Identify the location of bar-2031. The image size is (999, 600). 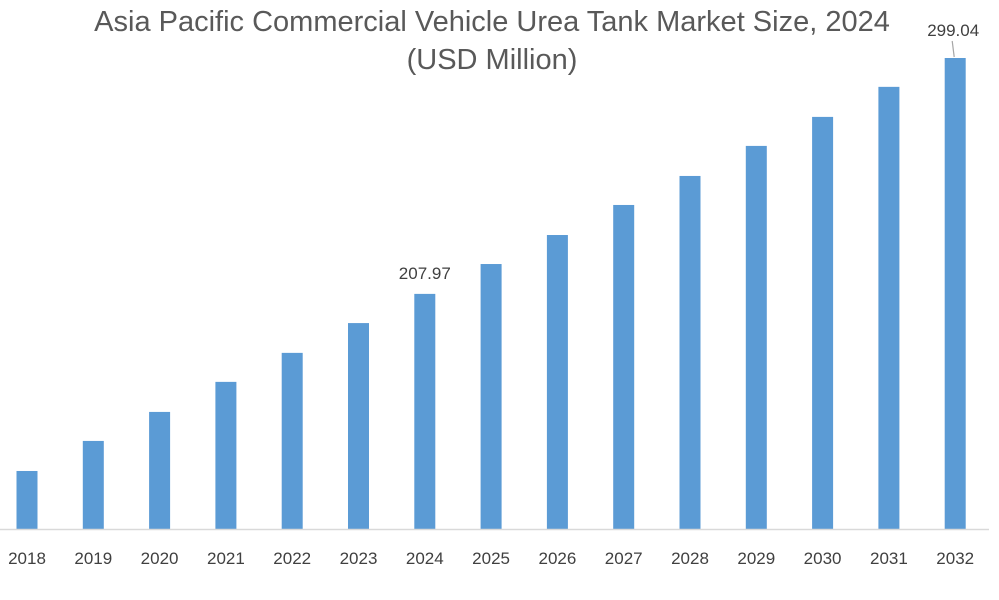
(889, 307).